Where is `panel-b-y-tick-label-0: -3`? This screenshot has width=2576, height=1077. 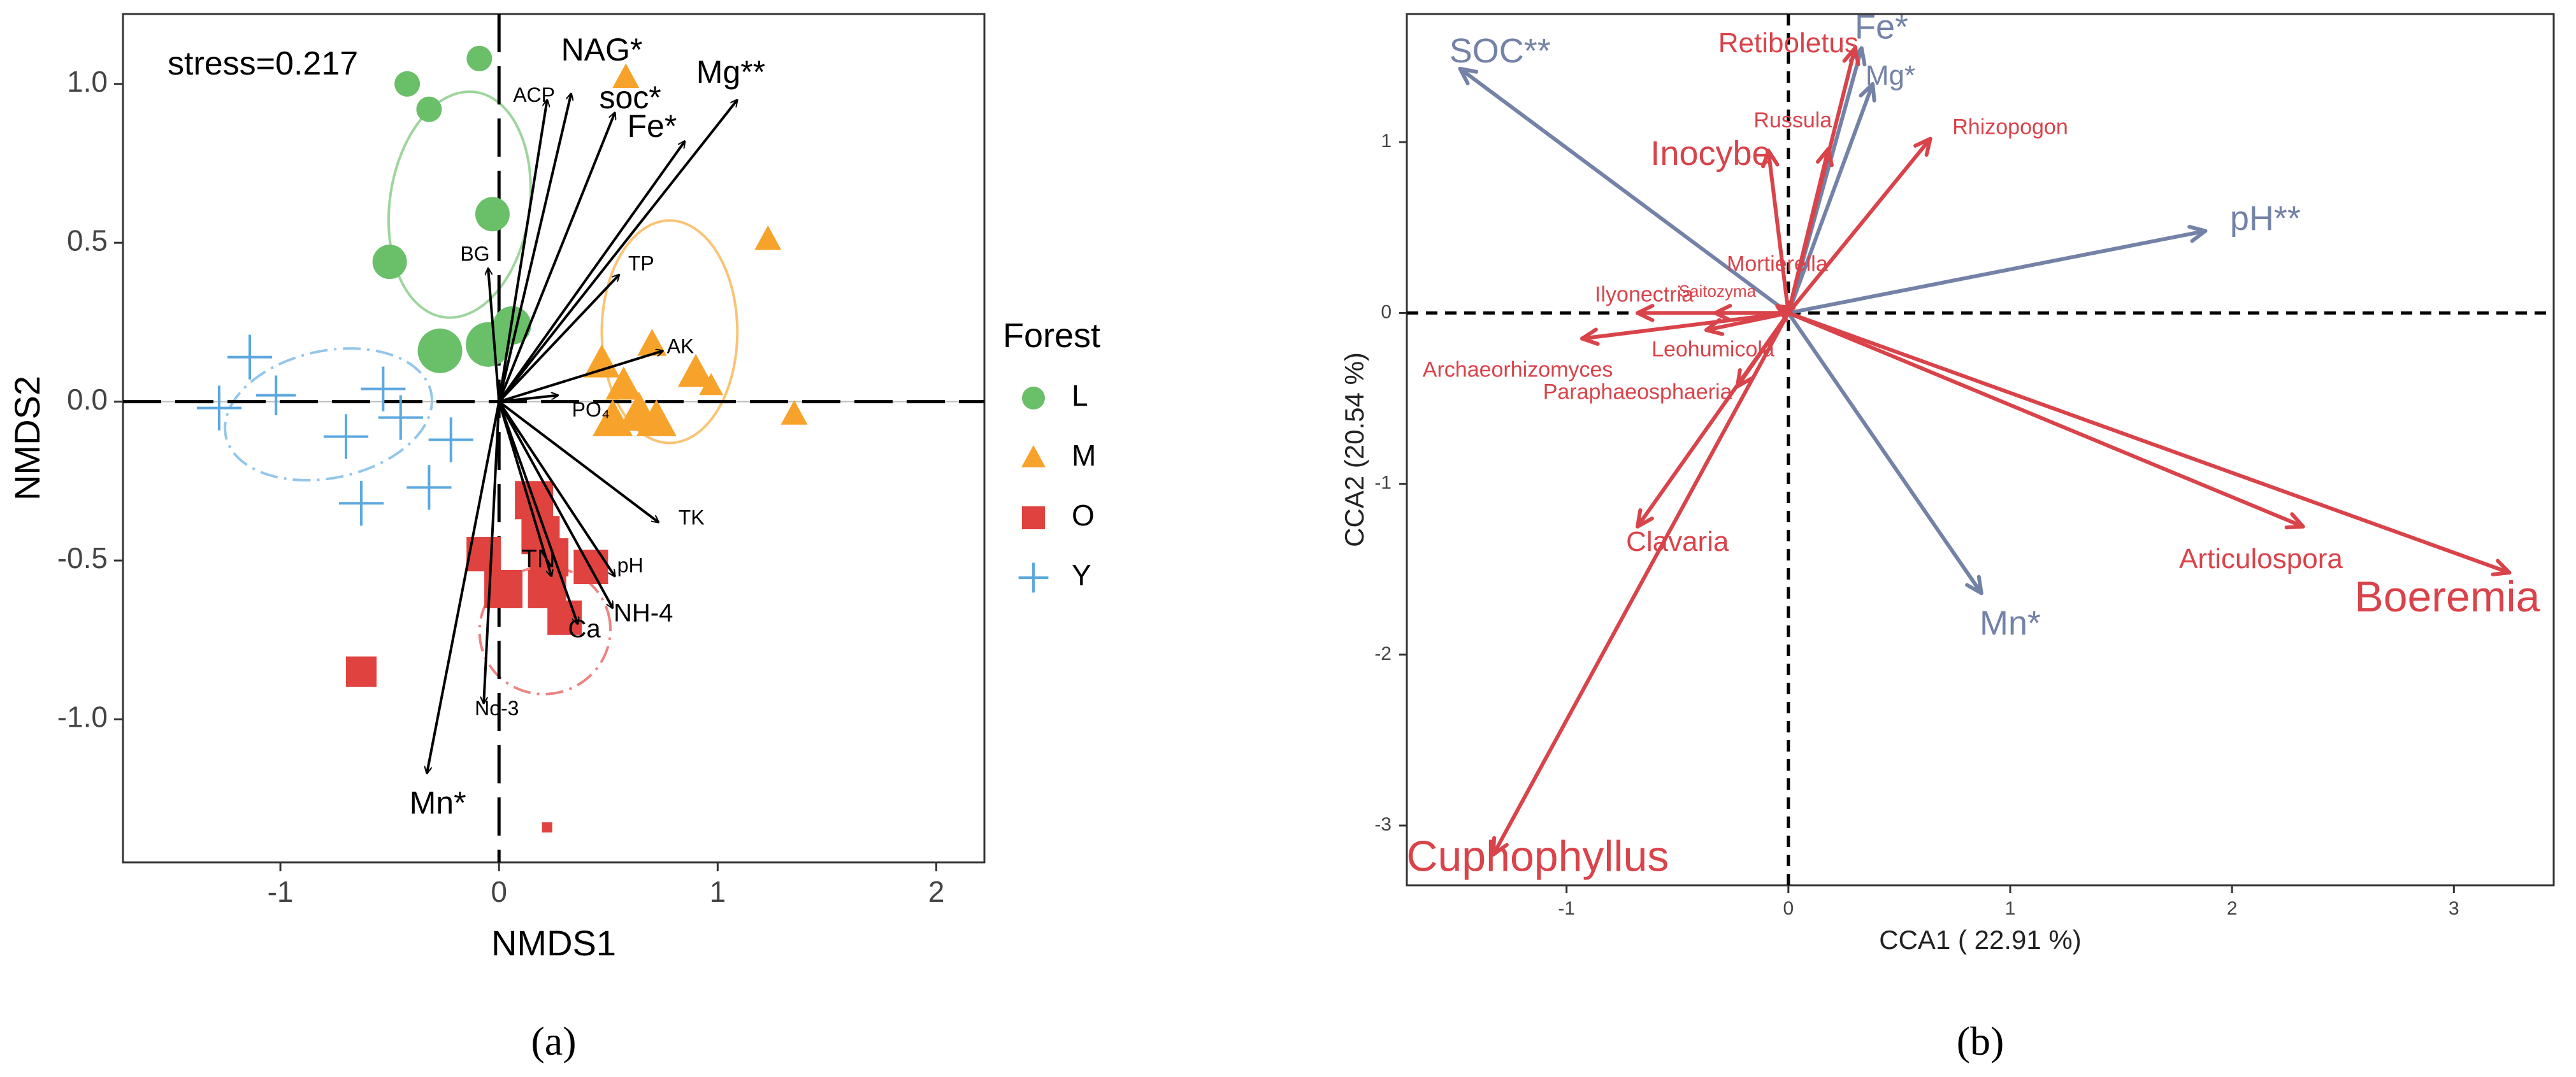
panel-b-y-tick-label-0: -3 is located at coordinates (1383, 824).